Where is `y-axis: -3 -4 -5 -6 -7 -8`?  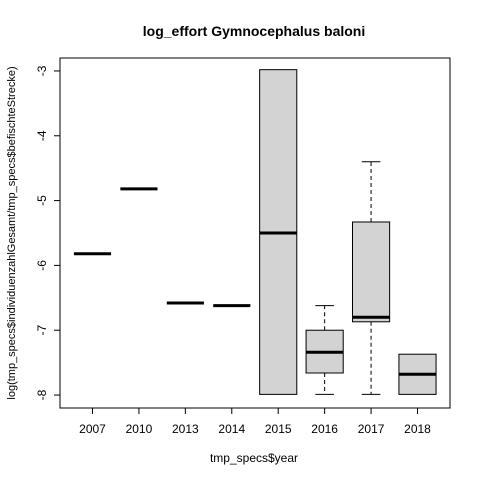 y-axis: -3 -4 -5 -6 -7 -8 is located at coordinates (47, 232).